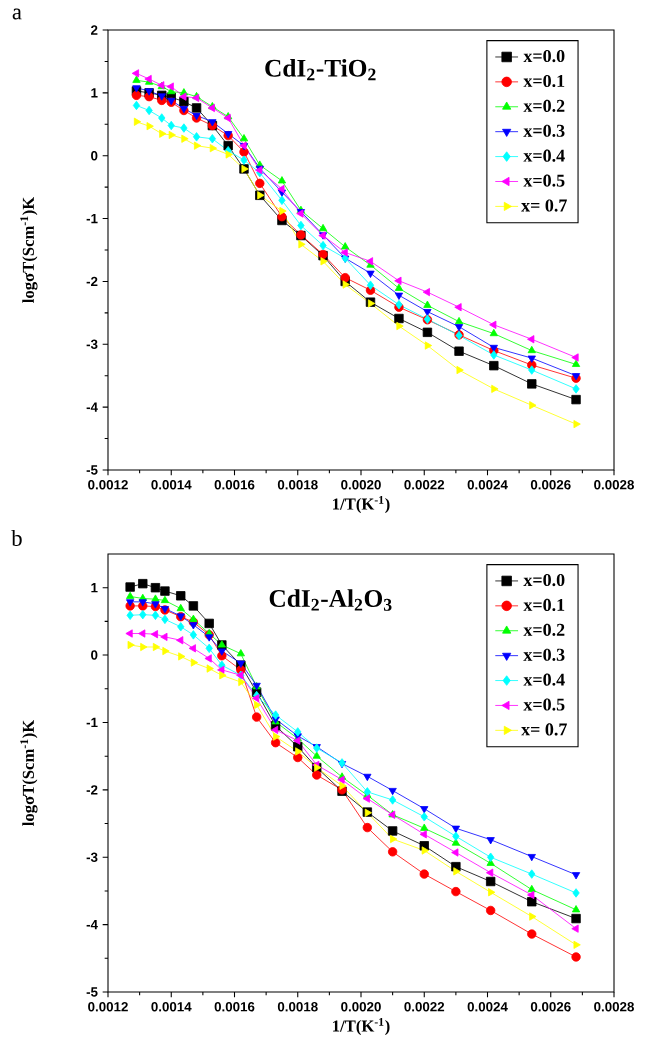 The image size is (661, 1054). I want to click on annotation: CdI$_{2}$-TiO$_{2}$, so click(320, 69).